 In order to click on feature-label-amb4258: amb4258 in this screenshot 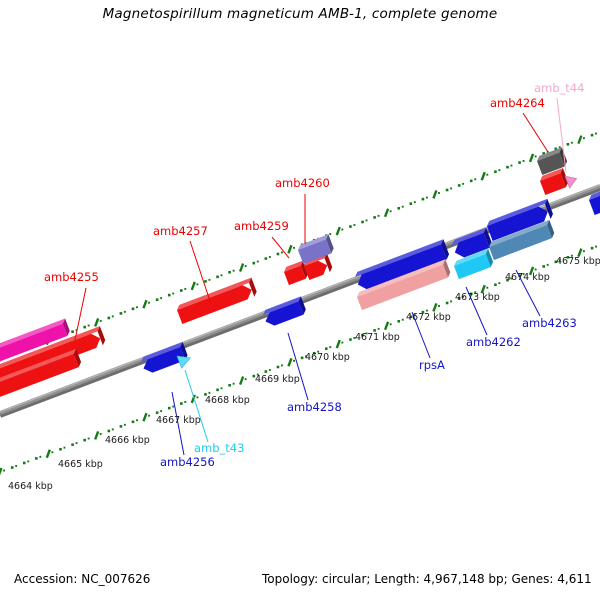, I will do `click(314, 407)`.